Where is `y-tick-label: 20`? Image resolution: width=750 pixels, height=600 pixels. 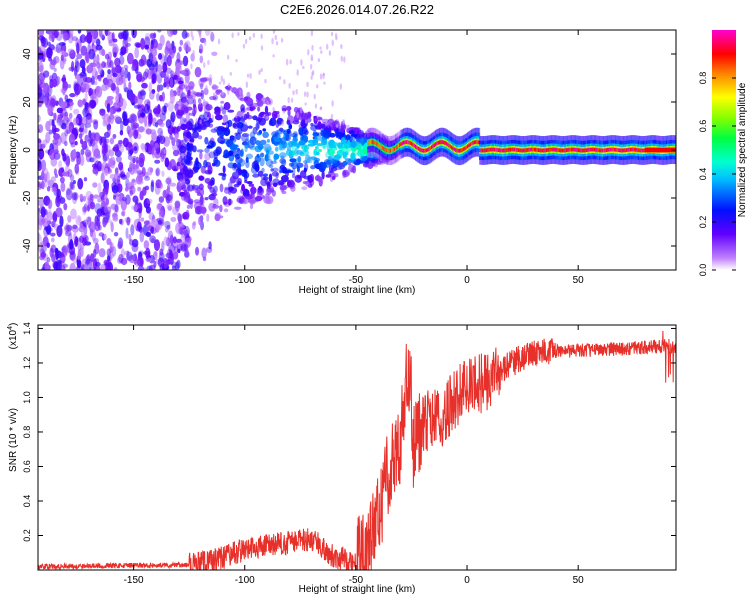 y-tick-label: 20 is located at coordinates (27, 102).